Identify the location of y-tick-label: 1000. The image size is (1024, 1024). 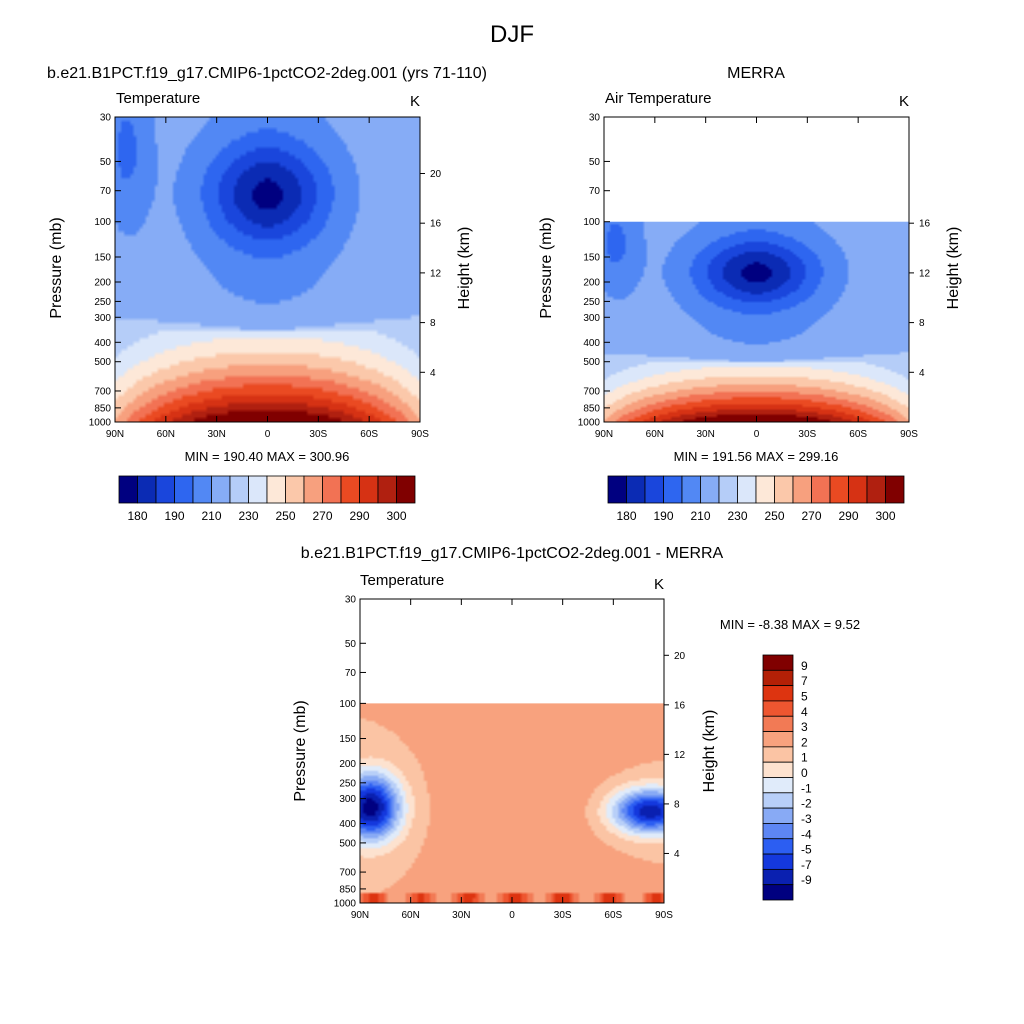
(345, 904).